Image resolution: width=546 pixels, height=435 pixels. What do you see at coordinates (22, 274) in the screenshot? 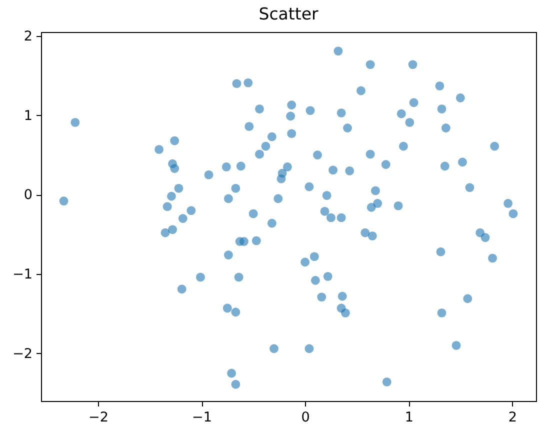
I see `y-tick-label: −1` at bounding box center [22, 274].